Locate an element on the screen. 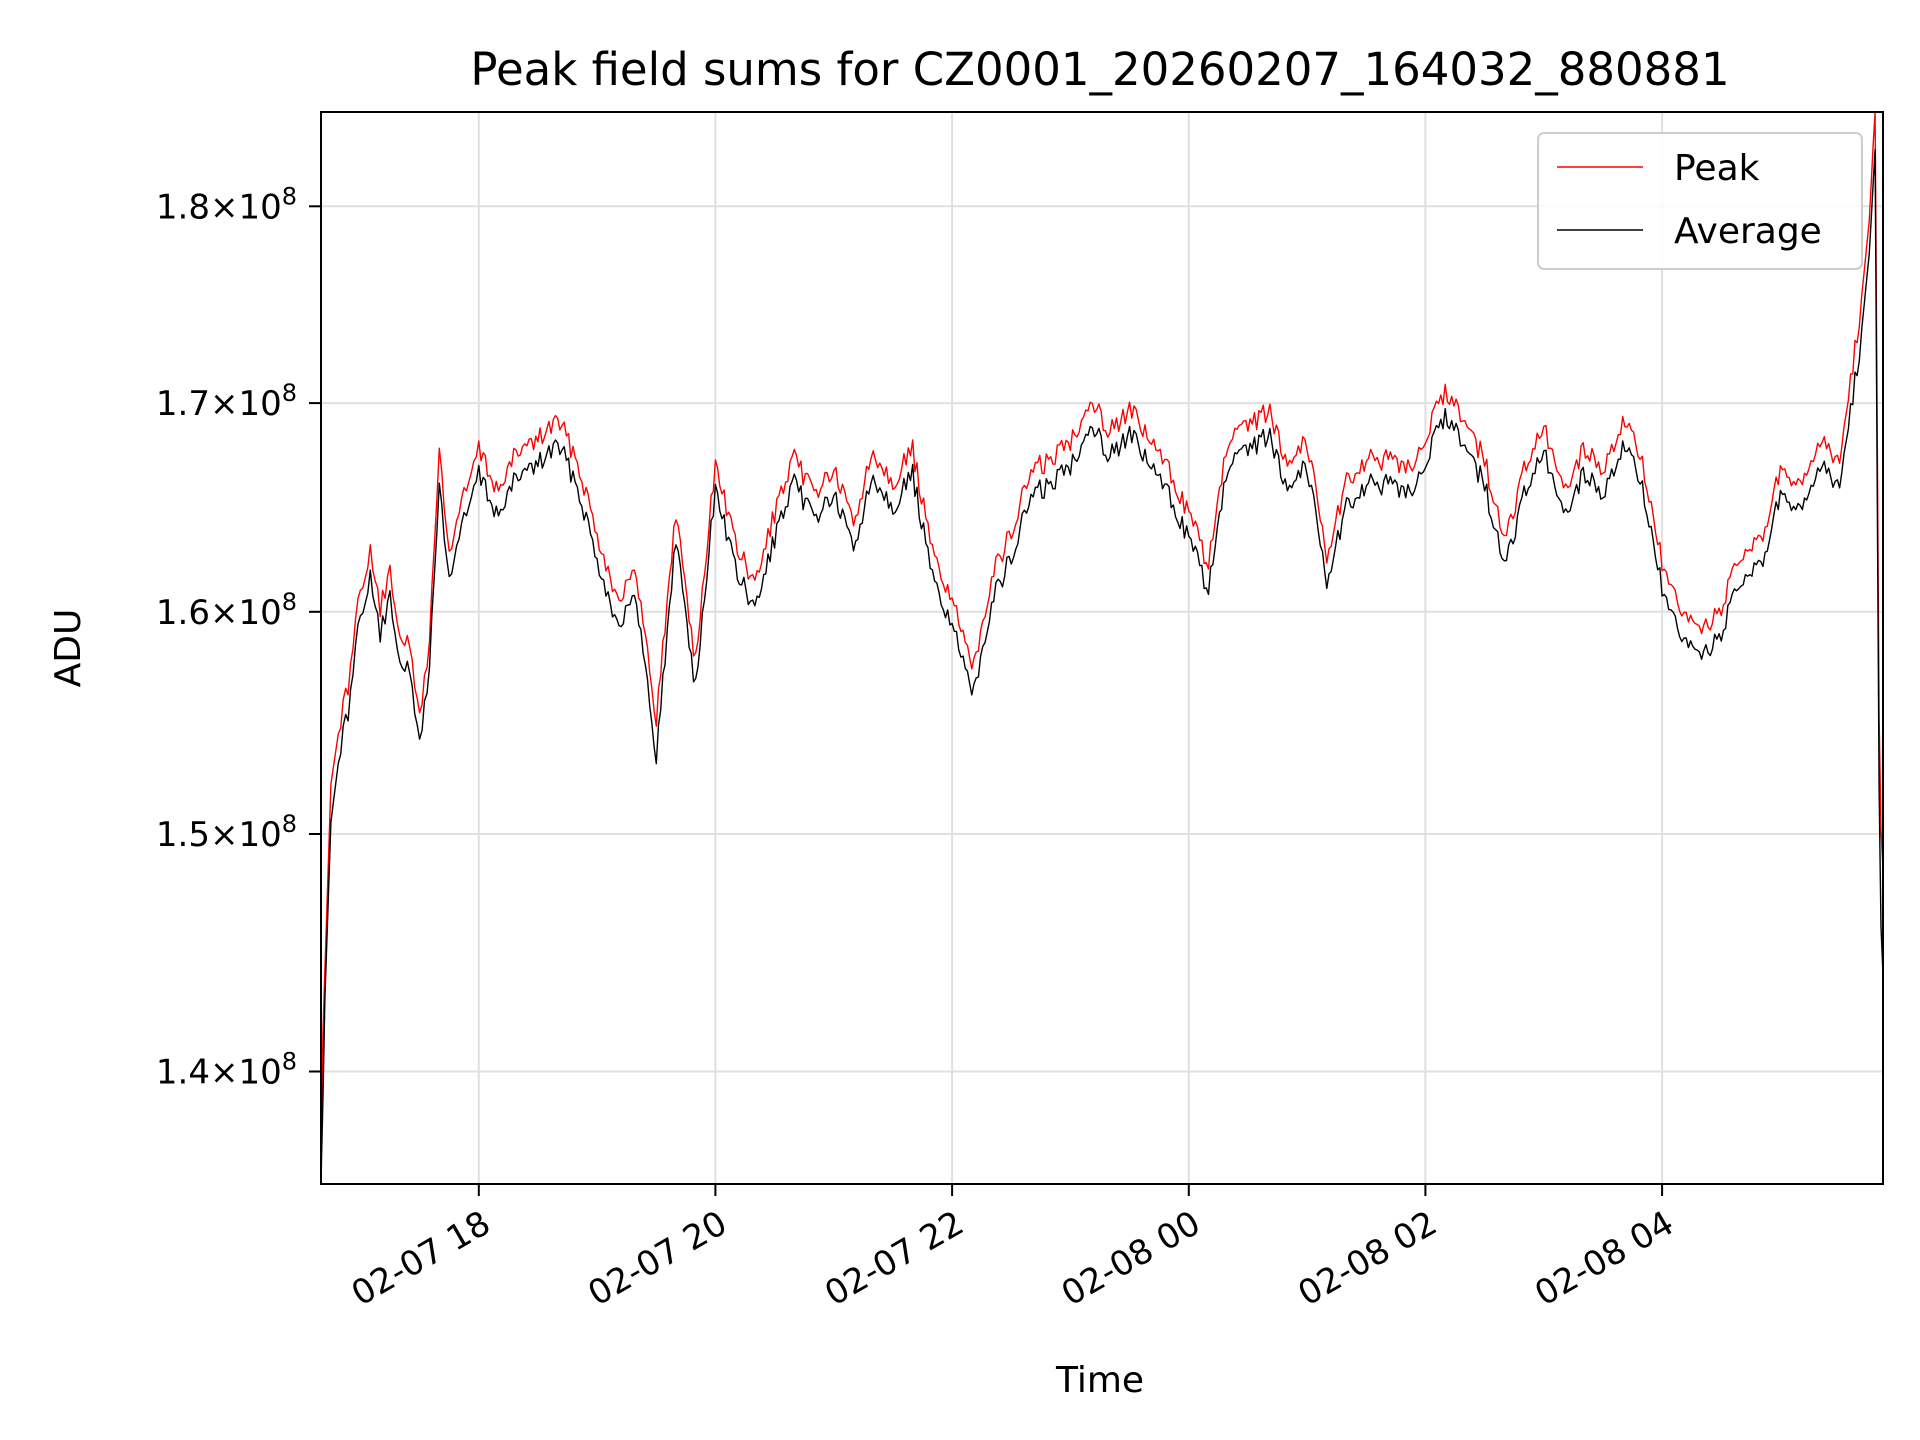 This screenshot has width=1920, height=1440. y-tick-label: 1.7×10⁸ is located at coordinates (226, 401).